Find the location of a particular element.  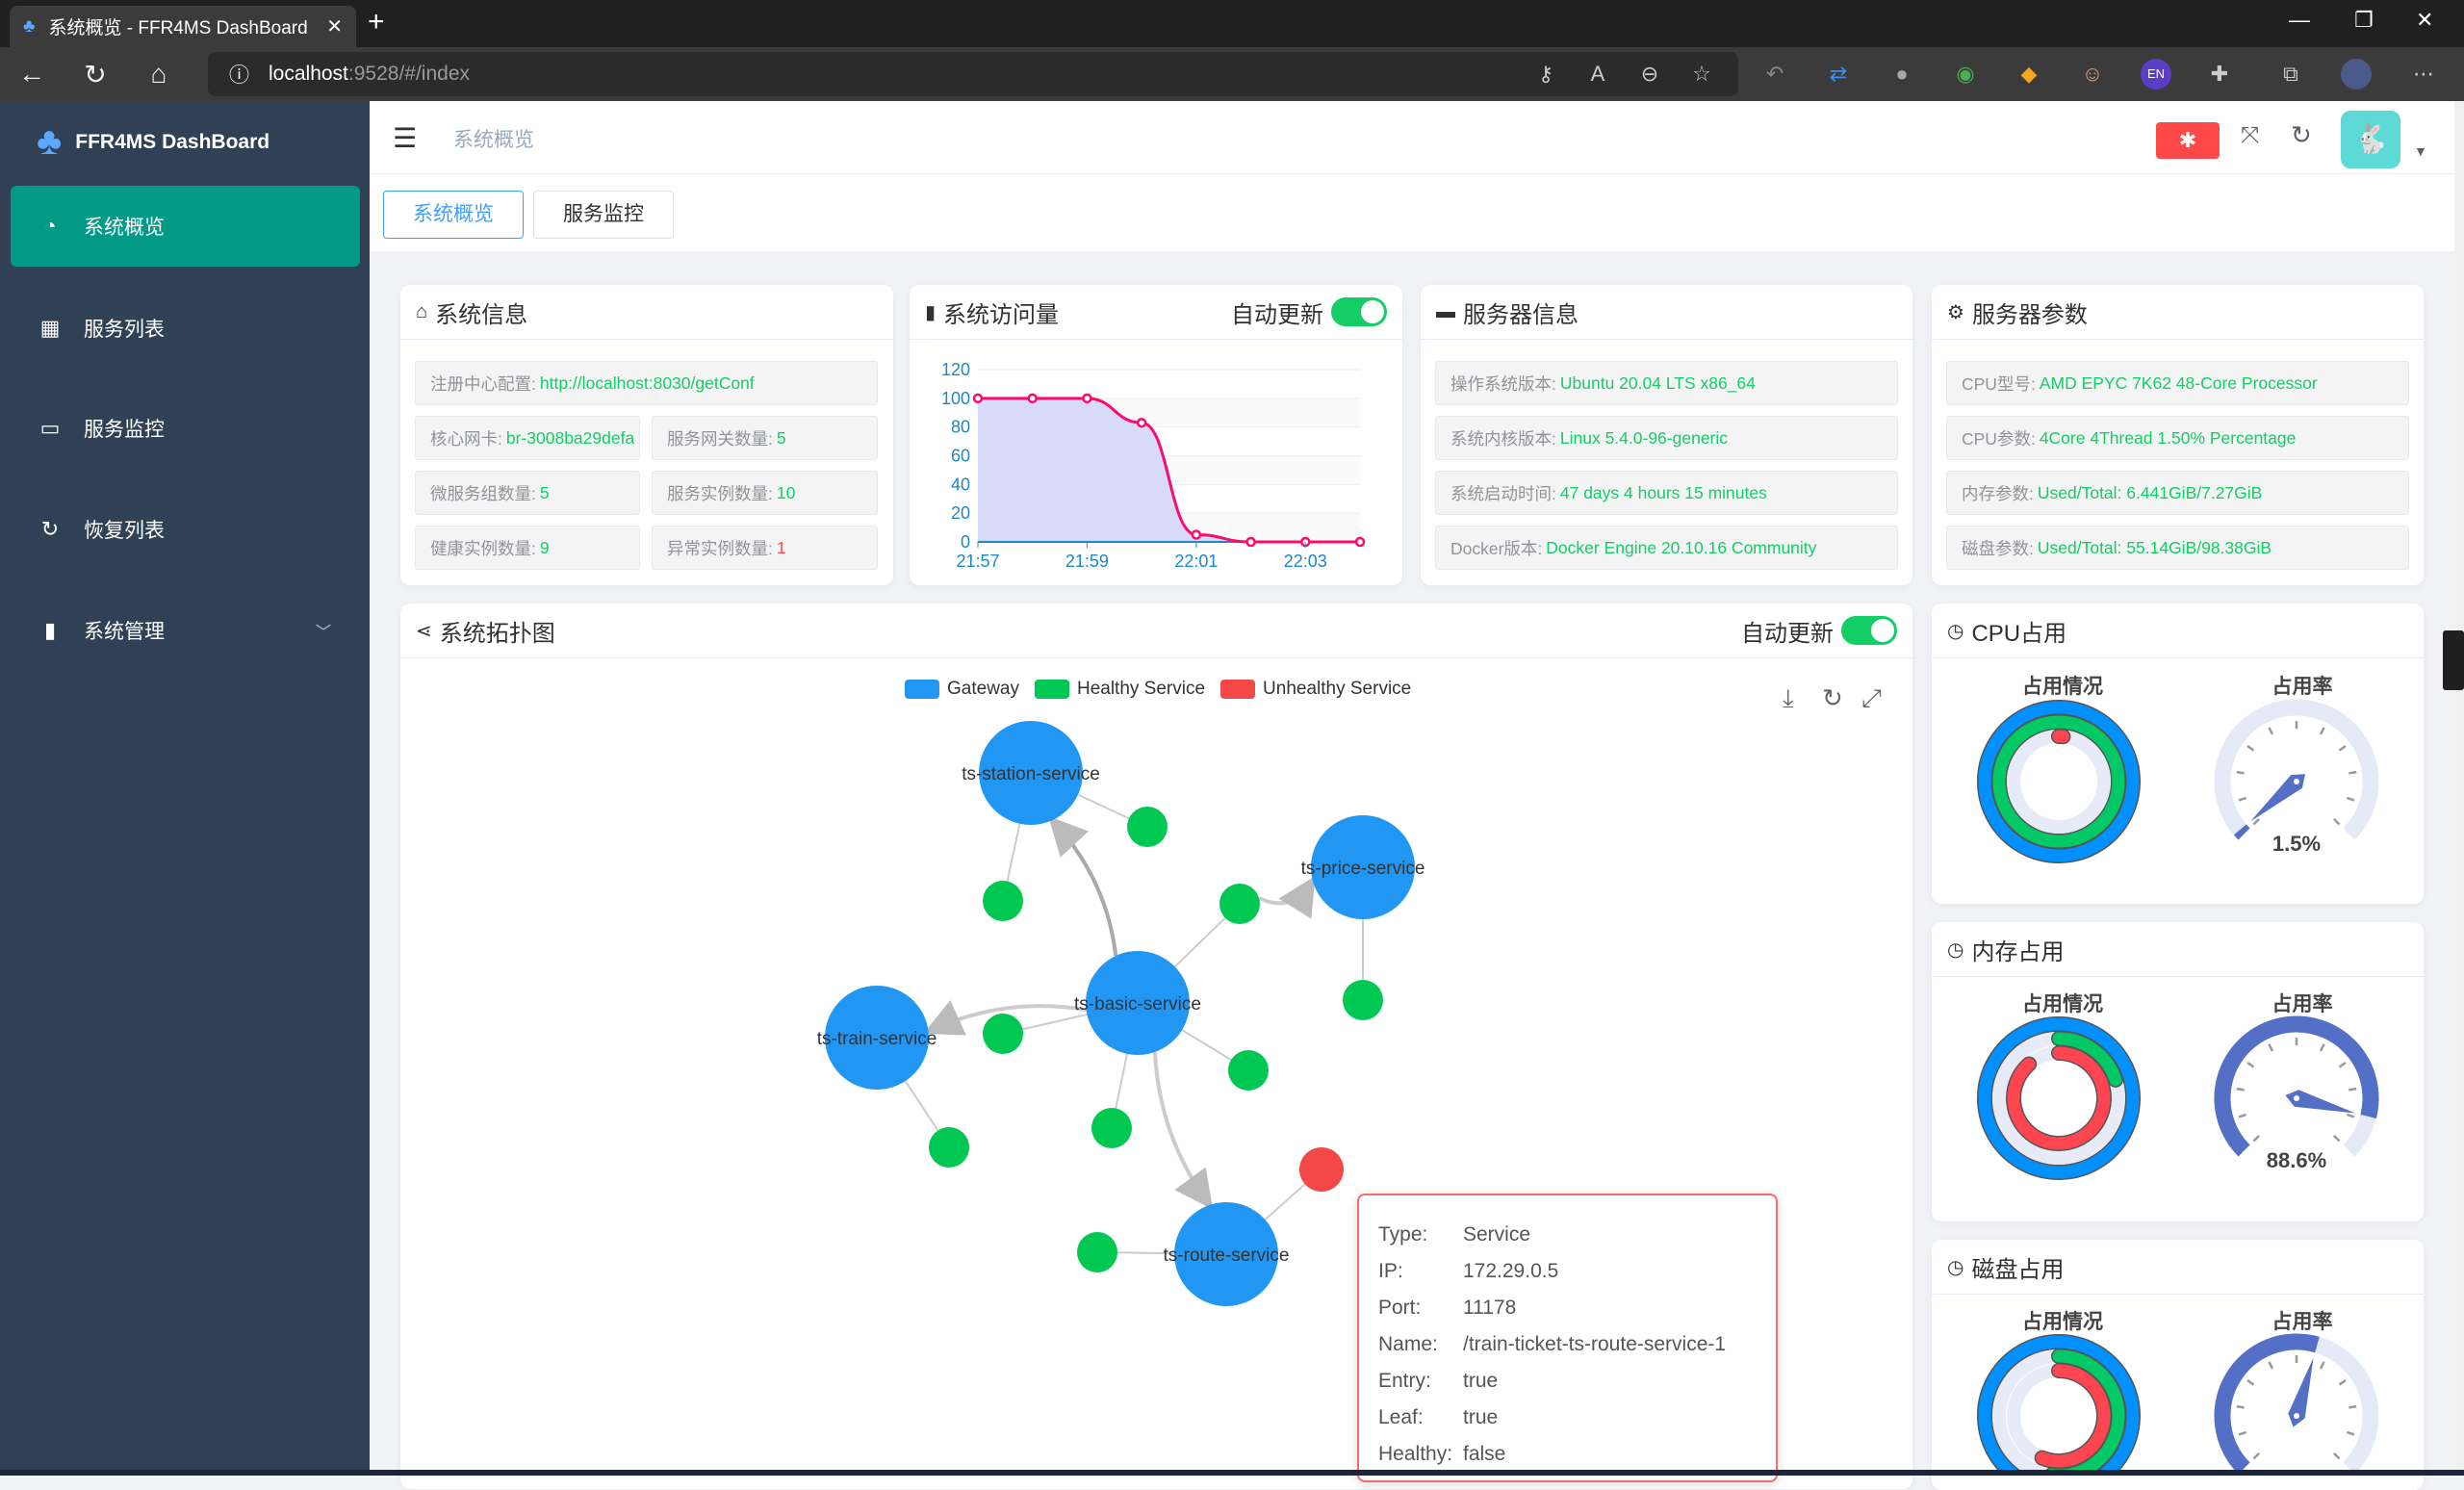

tooltip-row: Name:/train-ticket-ts-route-service-1 is located at coordinates (1567, 1344).